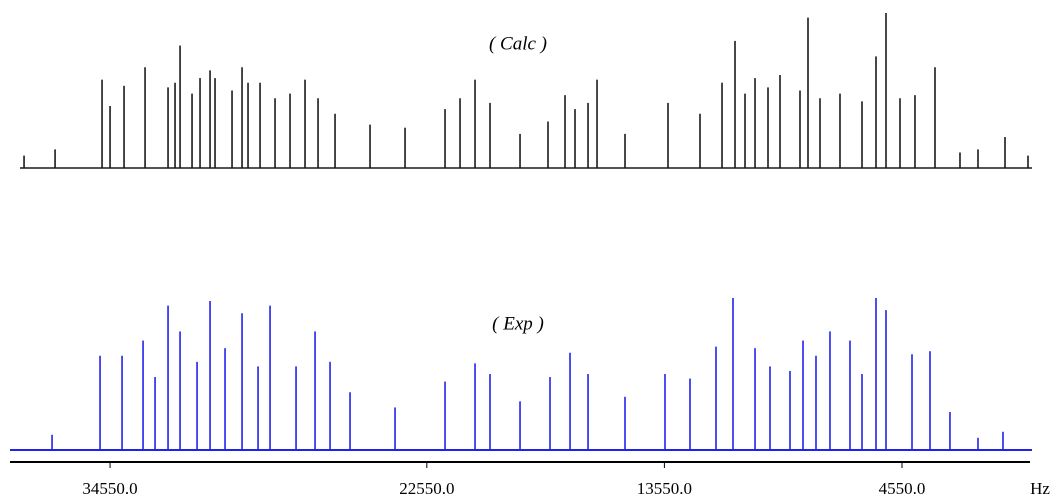 This screenshot has width=1055, height=500. I want to click on x-tick-label: 22550.0, so click(426, 488).